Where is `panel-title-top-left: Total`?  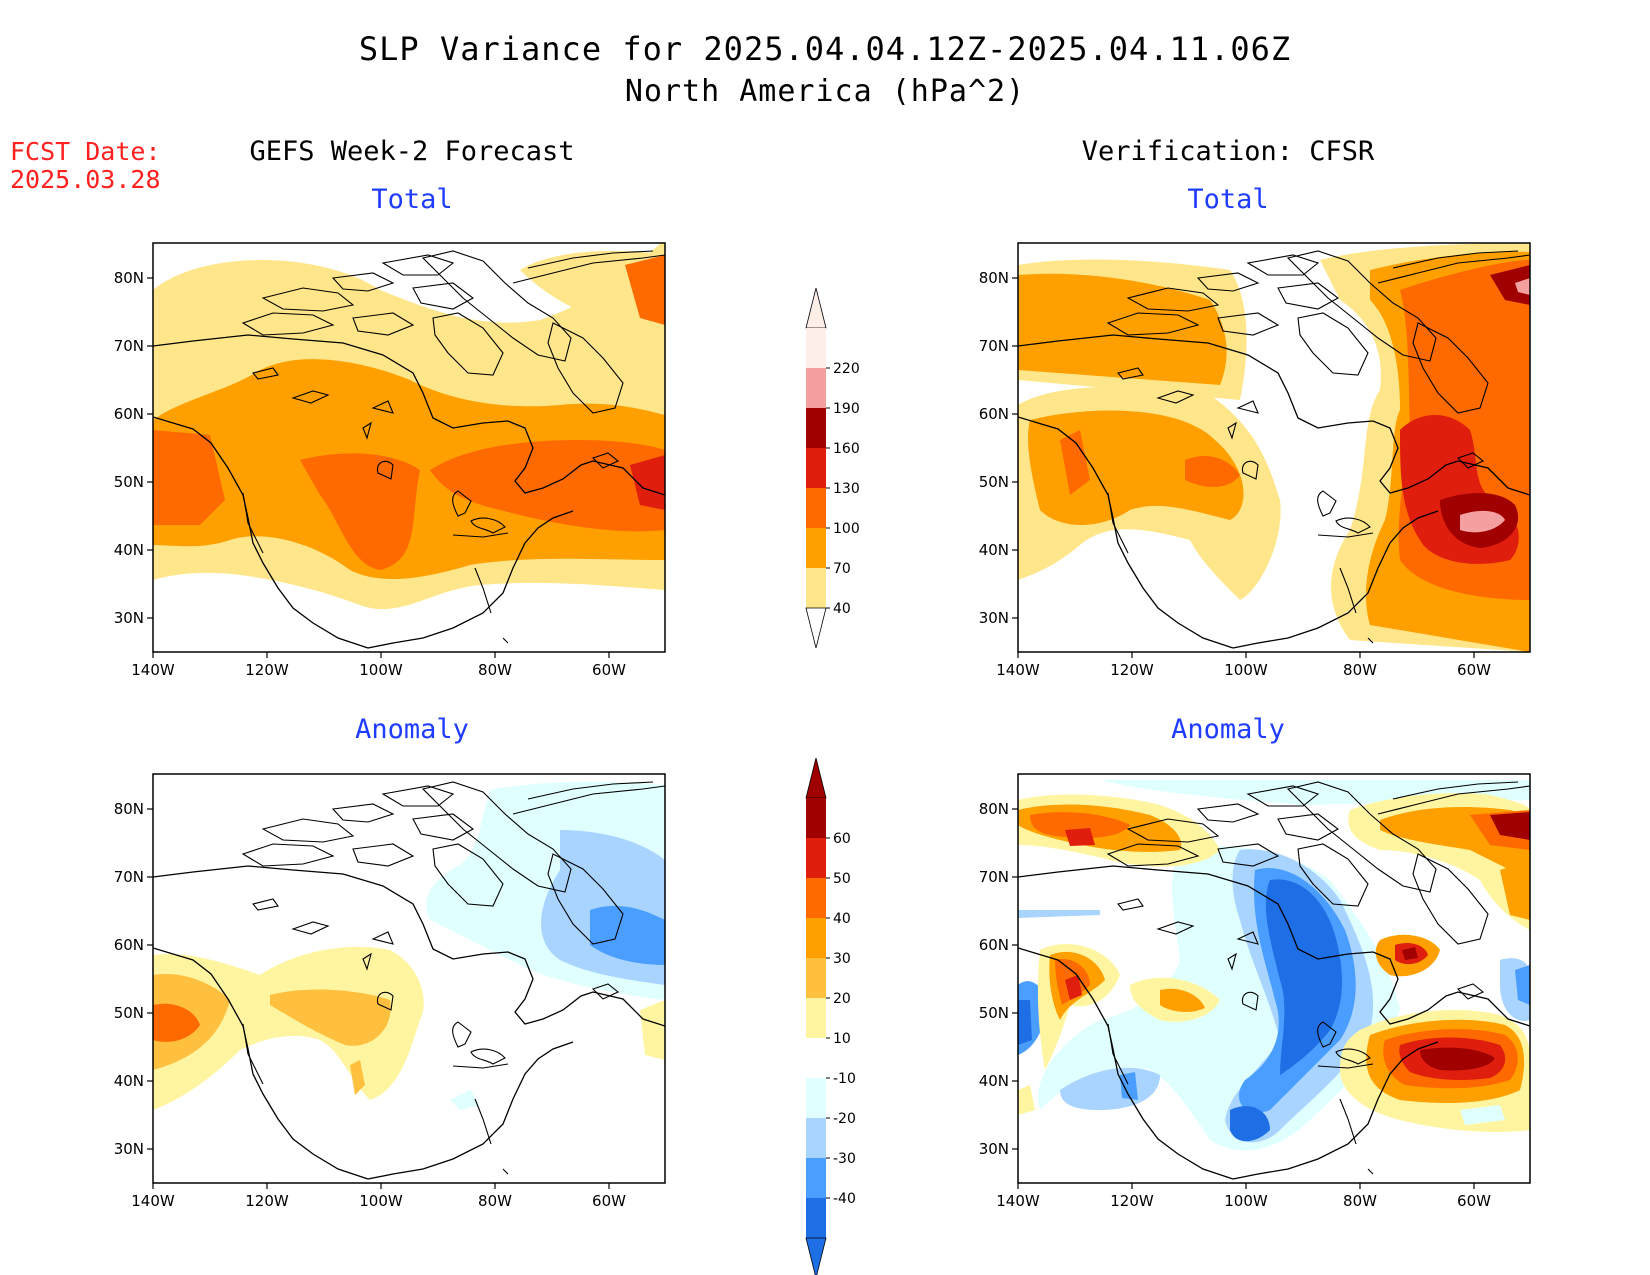
panel-title-top-left: Total is located at coordinates (412, 199).